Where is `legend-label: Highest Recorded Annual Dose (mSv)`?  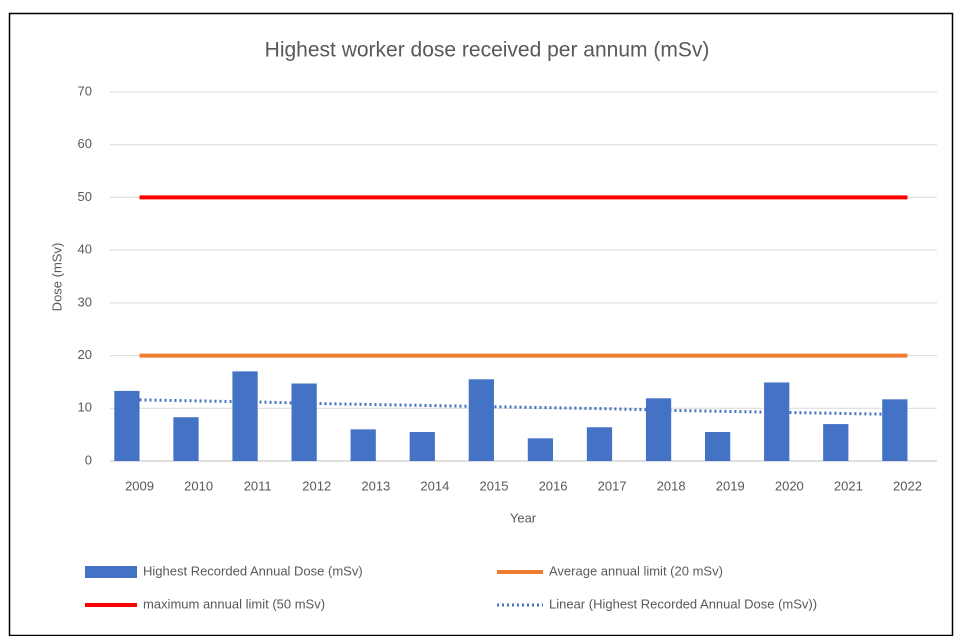
legend-label: Highest Recorded Annual Dose (mSv) is located at coordinates (253, 570).